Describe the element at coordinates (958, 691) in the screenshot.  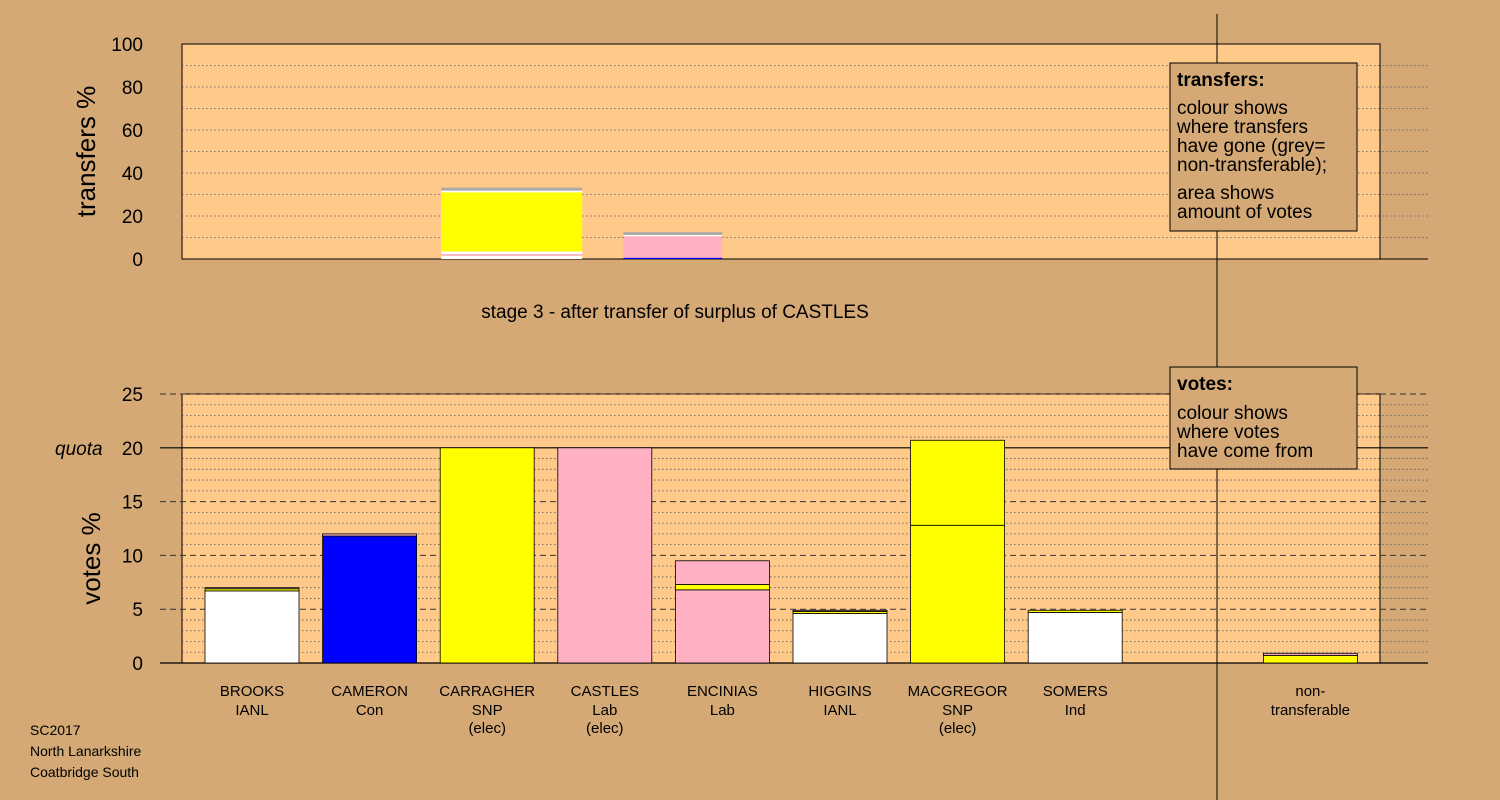
I see `candidate-name-label: MACGREGOR` at that location.